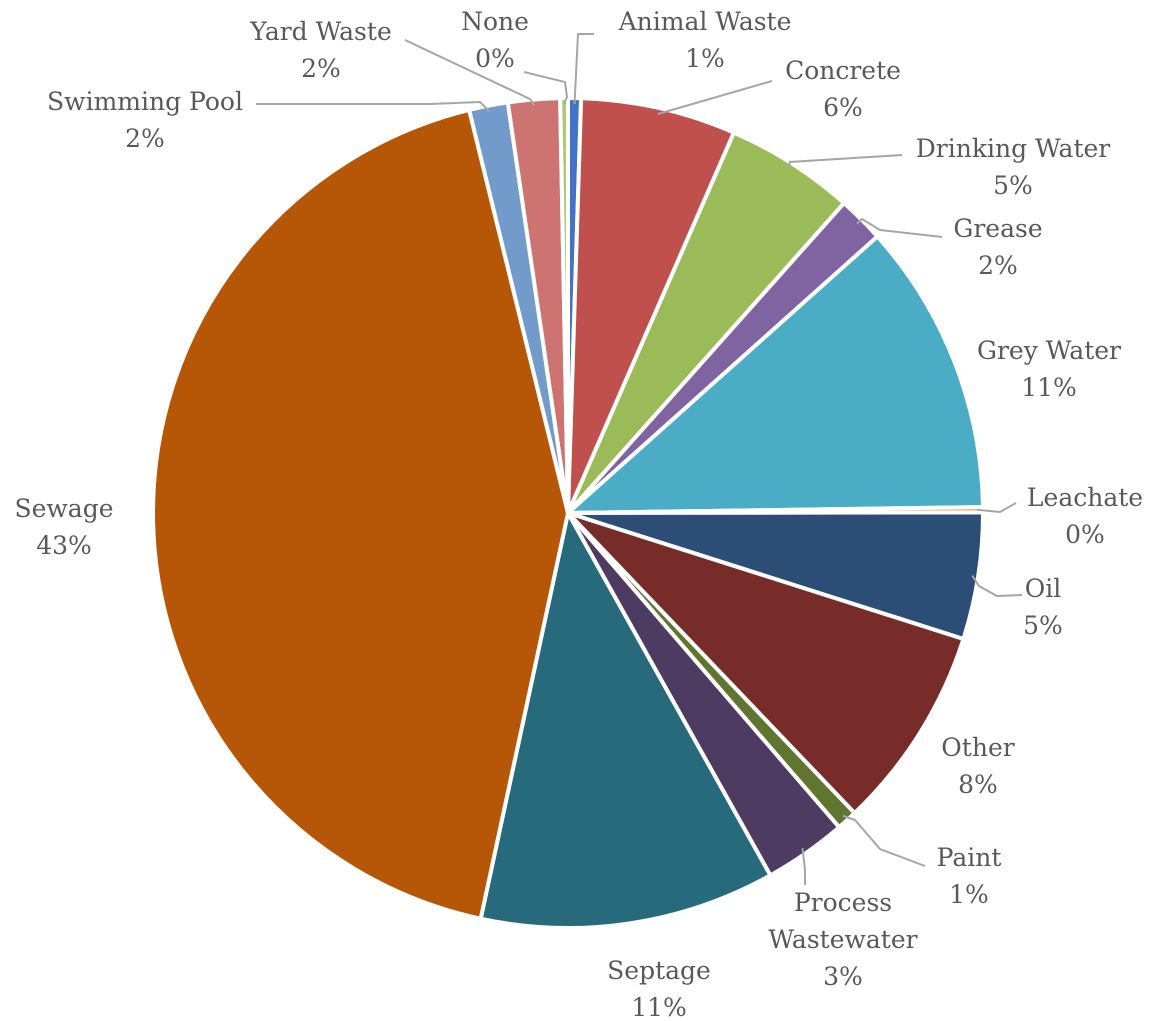  Describe the element at coordinates (1043, 588) in the screenshot. I see `data-label-name: Oil` at that location.